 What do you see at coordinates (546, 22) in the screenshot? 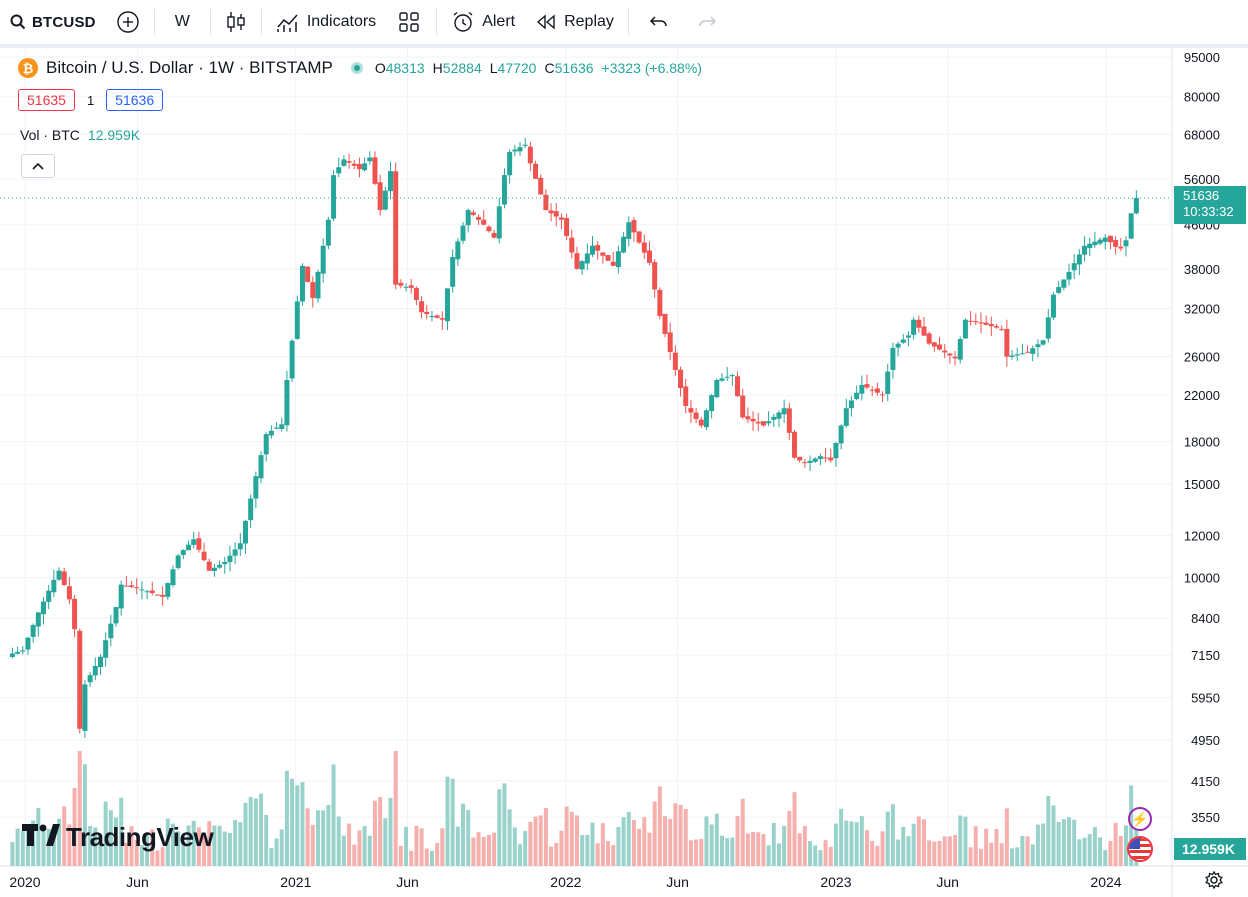
I see `rewind-icon` at bounding box center [546, 22].